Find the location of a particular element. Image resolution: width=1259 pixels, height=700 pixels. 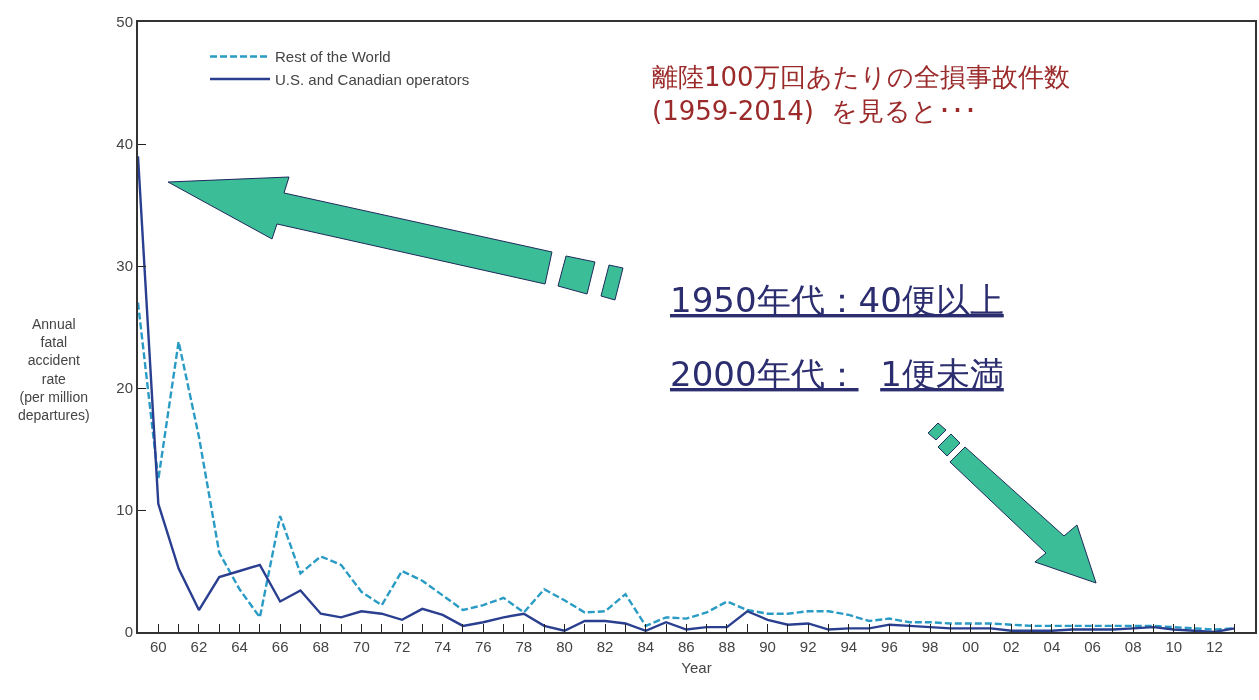

x-tick-label: 98 is located at coordinates (930, 646).